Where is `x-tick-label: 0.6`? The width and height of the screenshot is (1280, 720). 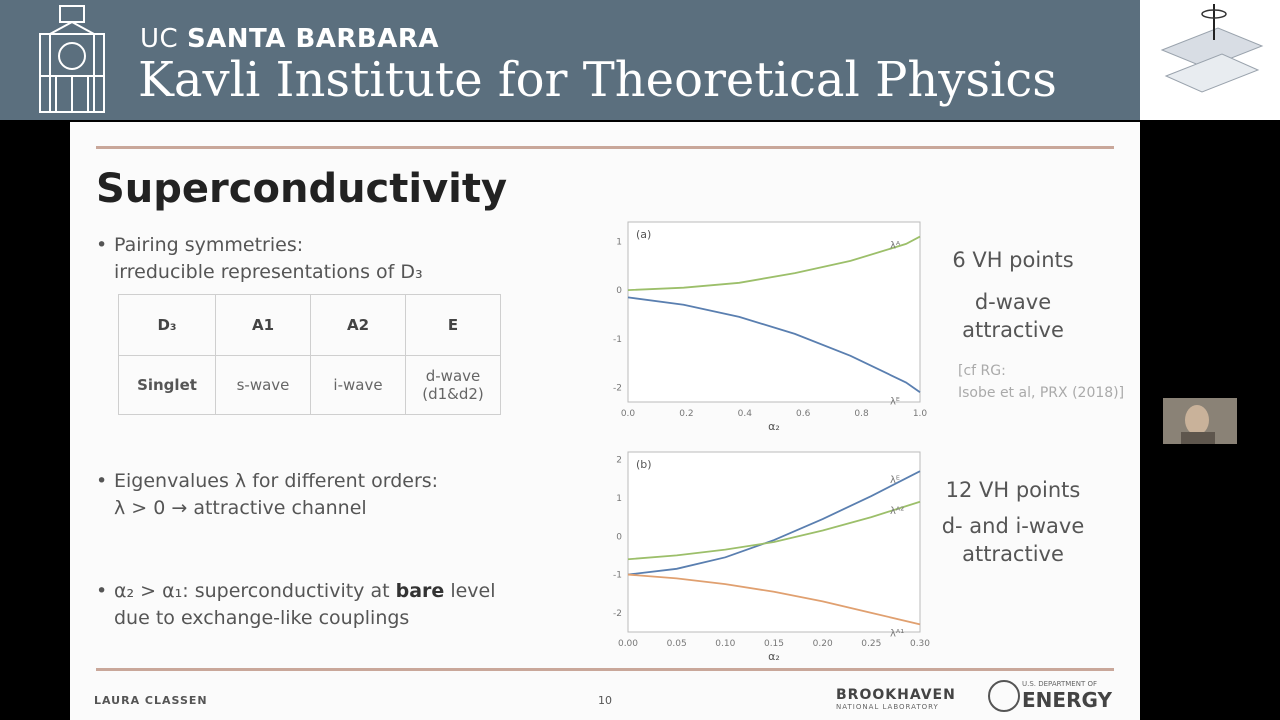 x-tick-label: 0.6 is located at coordinates (803, 414).